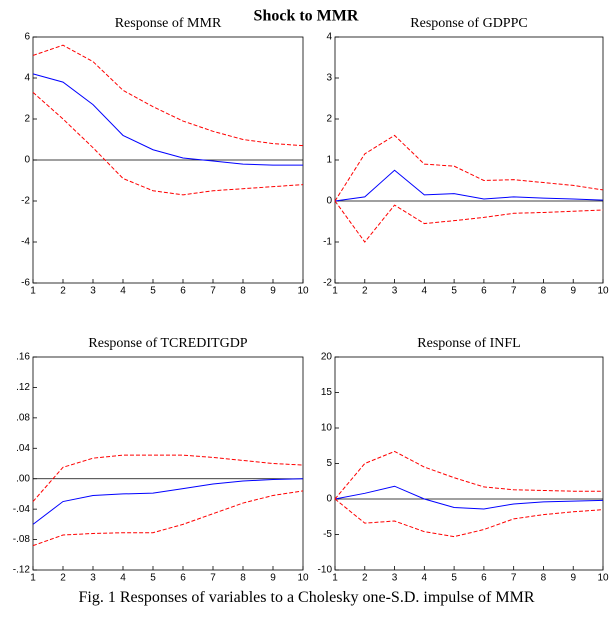 This screenshot has height=624, width=613. Describe the element at coordinates (23, 448) in the screenshot. I see `y-tick-label: .04` at that location.